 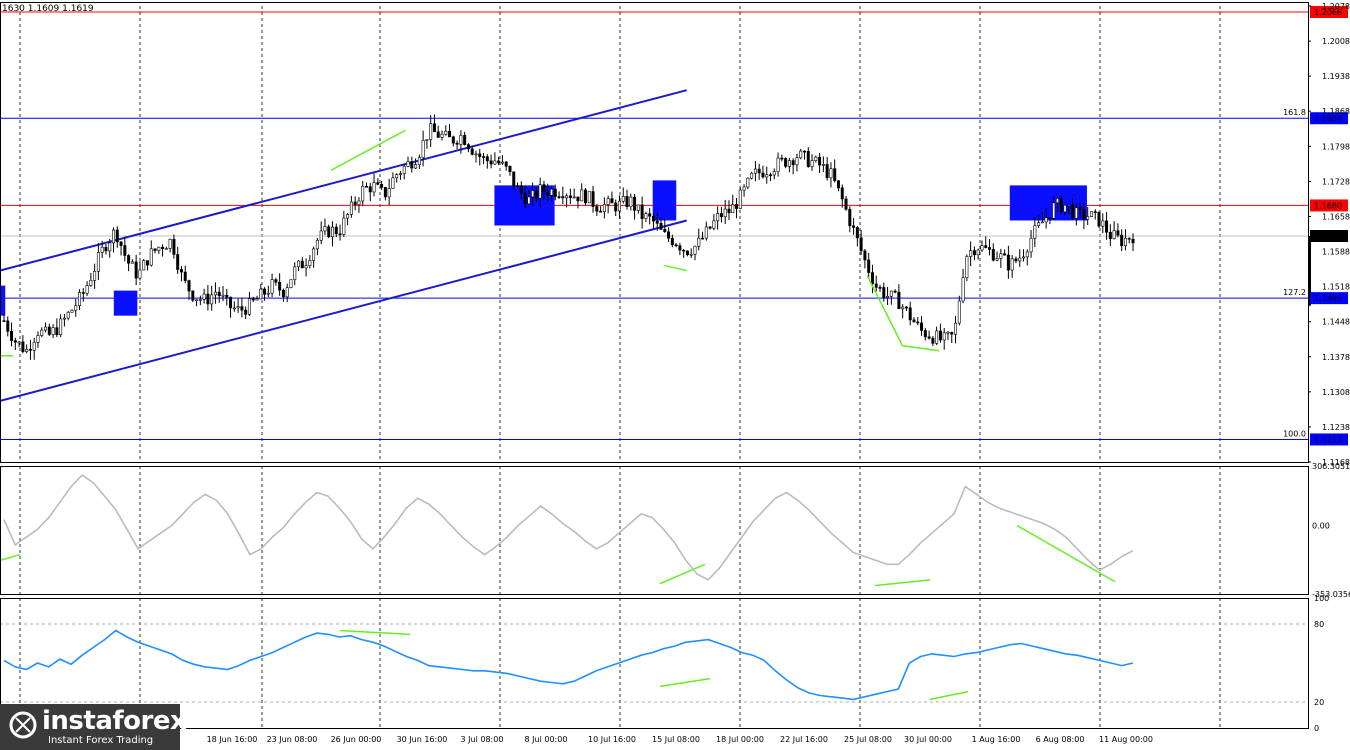 I want to click on price-tick-label: 1.1448, so click(x=1336, y=322).